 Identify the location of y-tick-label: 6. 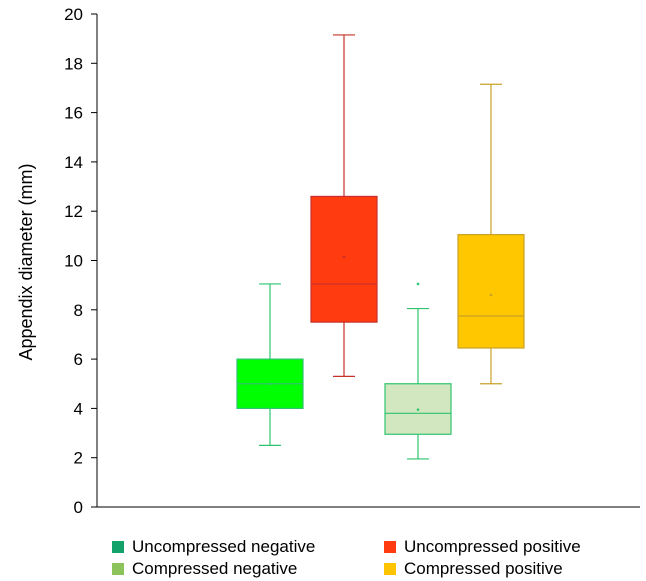
(78, 359).